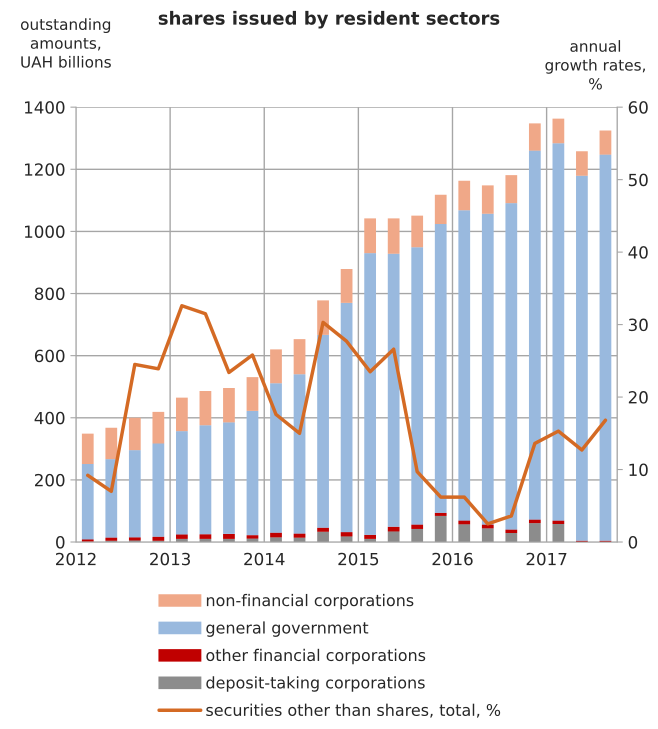 The height and width of the screenshot is (729, 658). Describe the element at coordinates (329, 19) in the screenshot. I see `chart-title: shares issued by resident sectors` at that location.